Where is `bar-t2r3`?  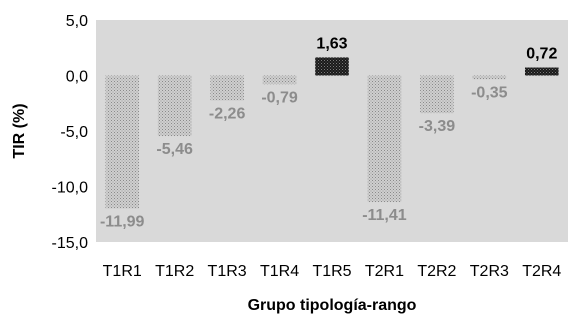 bar-t2r3 is located at coordinates (489, 77).